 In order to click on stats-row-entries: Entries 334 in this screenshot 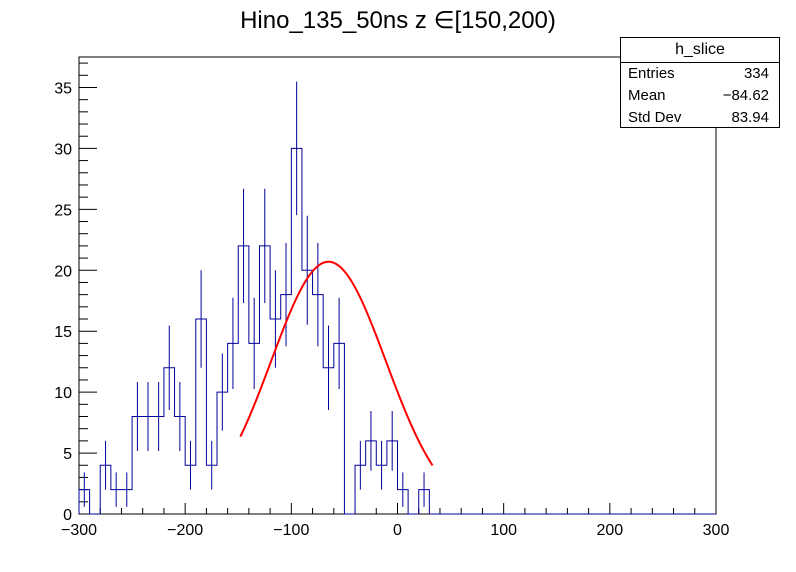, I will do `click(700, 74)`.